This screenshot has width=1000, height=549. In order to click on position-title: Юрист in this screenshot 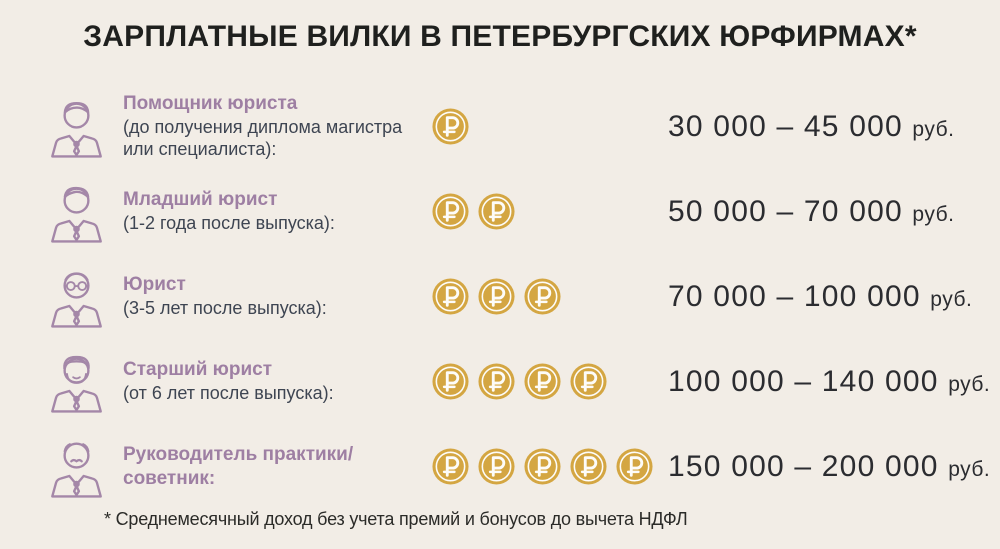, I will do `click(154, 284)`.